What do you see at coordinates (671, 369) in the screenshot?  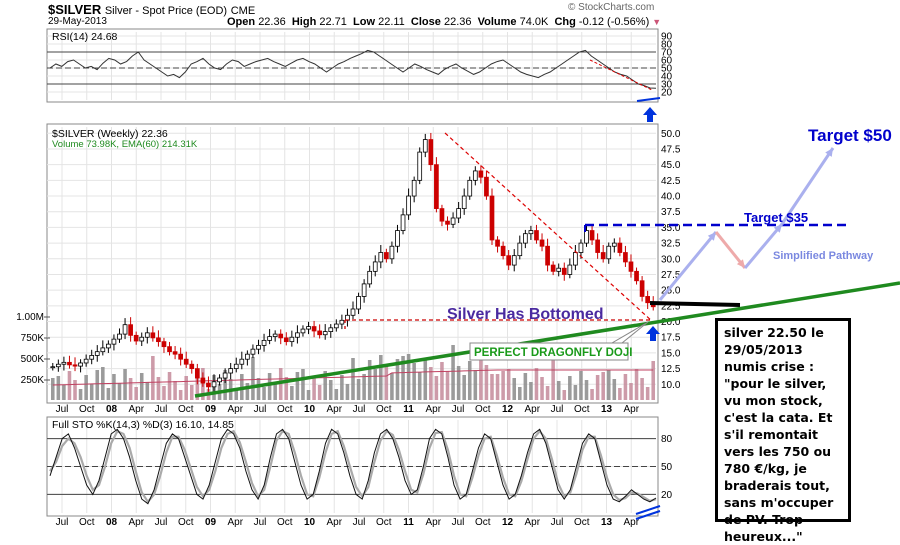 I see `price-y-tick: 12.5` at bounding box center [671, 369].